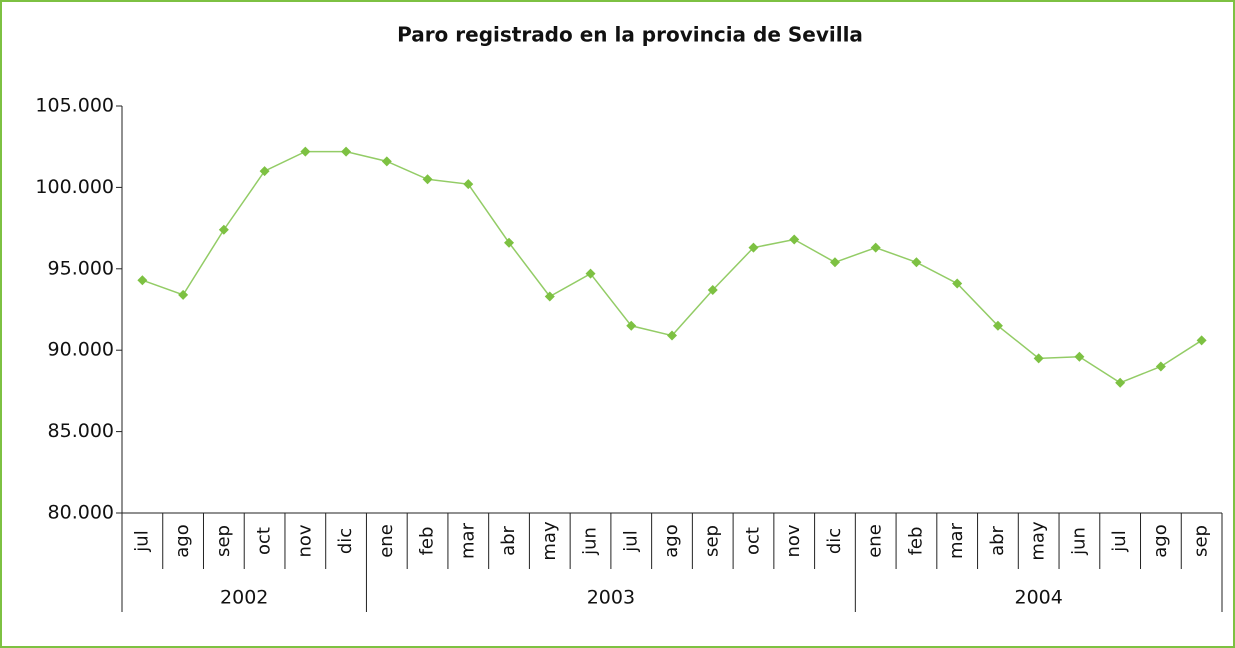  What do you see at coordinates (74, 106) in the screenshot?
I see `y-tick-label: 105.000` at bounding box center [74, 106].